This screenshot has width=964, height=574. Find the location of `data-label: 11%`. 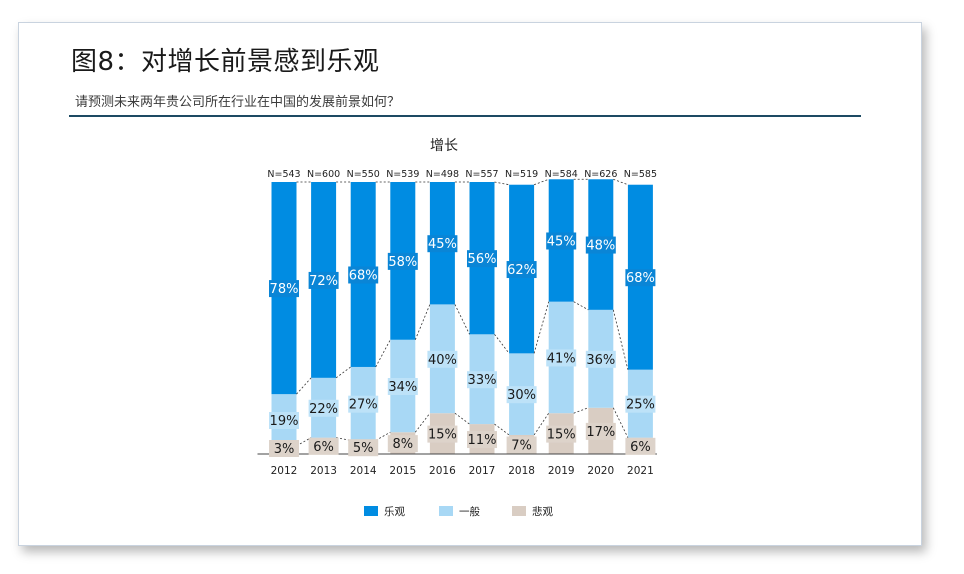

data-label: 11% is located at coordinates (482, 440).